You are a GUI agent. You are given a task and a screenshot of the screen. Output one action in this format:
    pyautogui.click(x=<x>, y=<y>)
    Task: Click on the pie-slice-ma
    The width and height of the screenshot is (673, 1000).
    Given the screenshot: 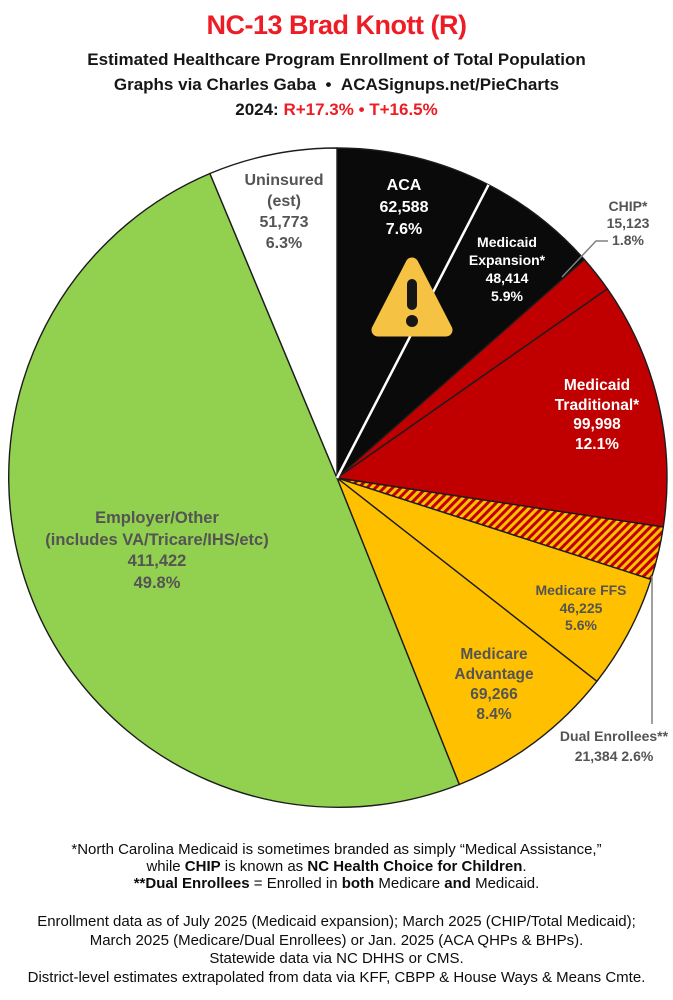 What is the action you would take?
    pyautogui.click(x=467, y=631)
    